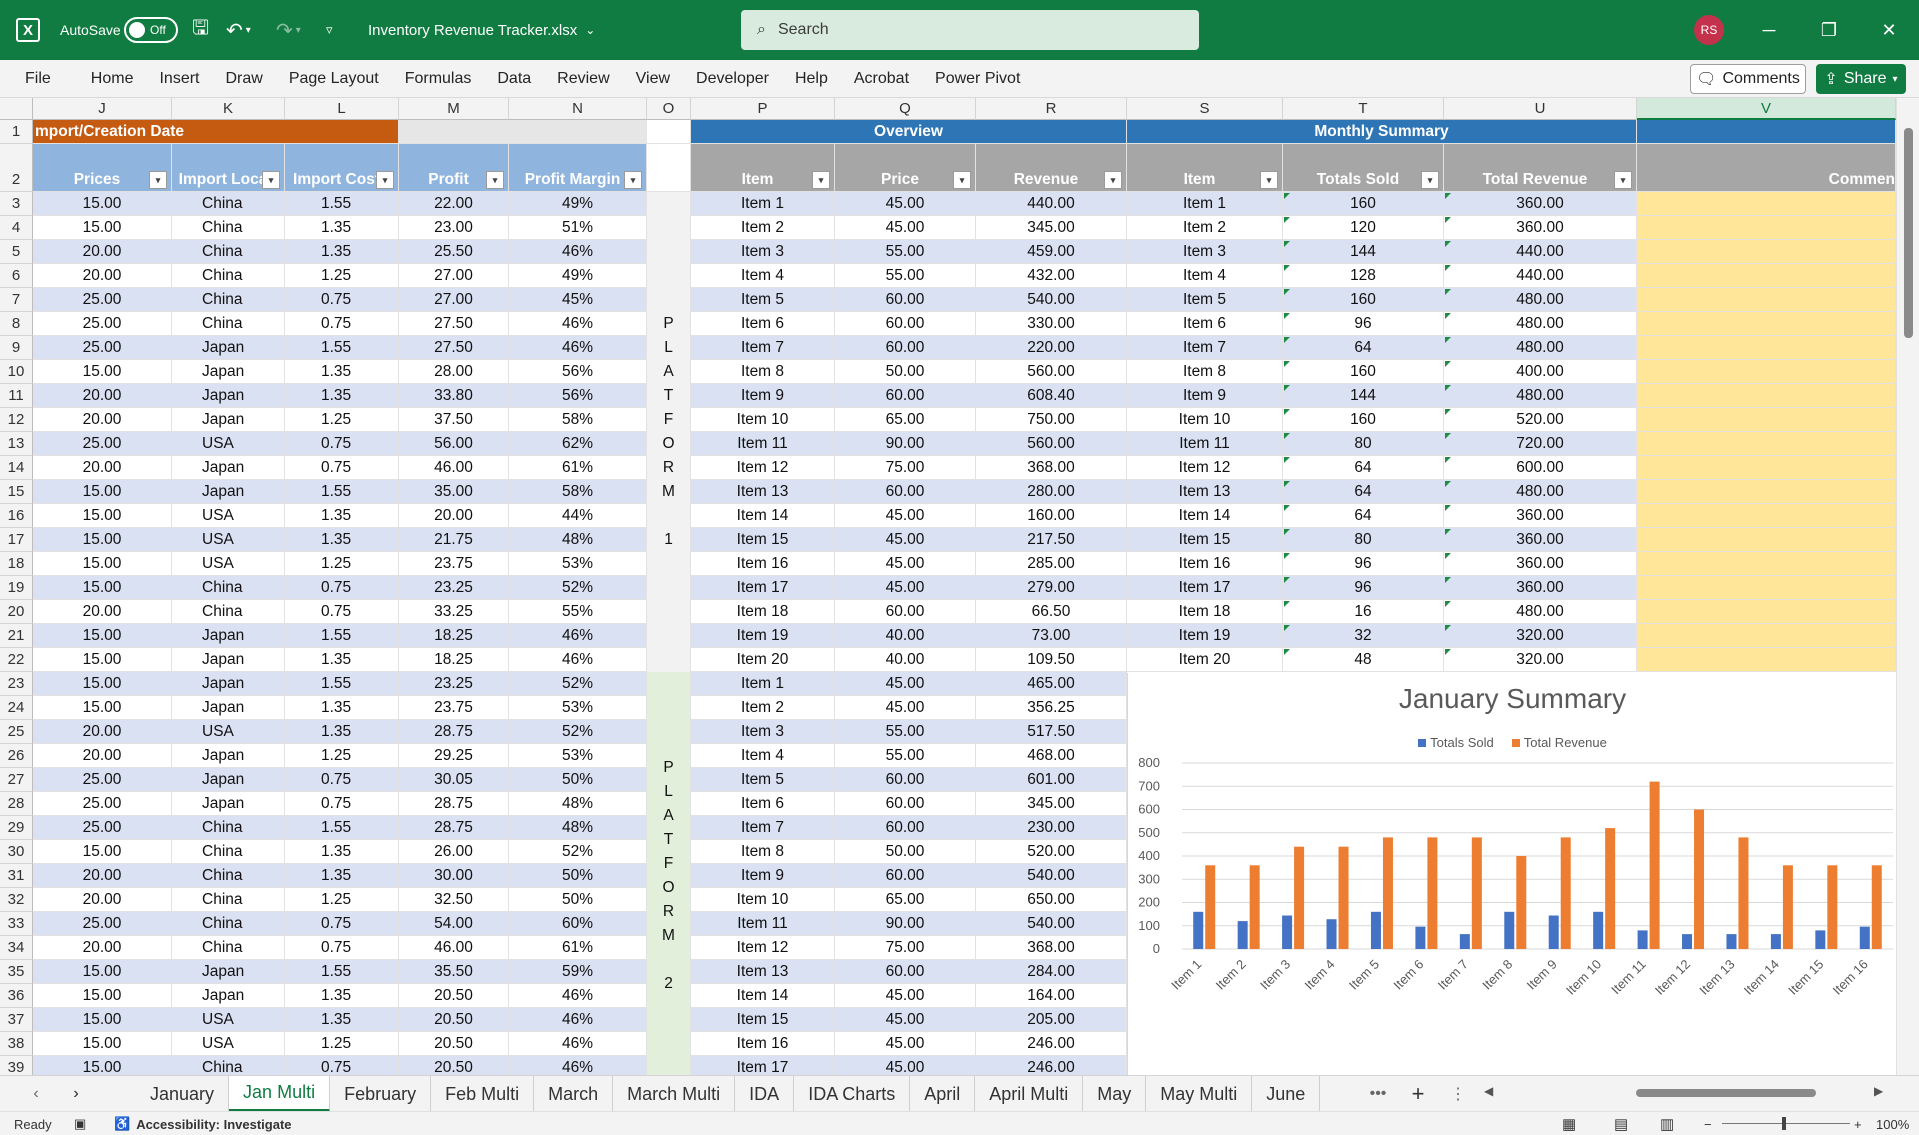 Image resolution: width=1919 pixels, height=1135 pixels. What do you see at coordinates (763, 948) in the screenshot?
I see `overview-item-cell: Item 12` at bounding box center [763, 948].